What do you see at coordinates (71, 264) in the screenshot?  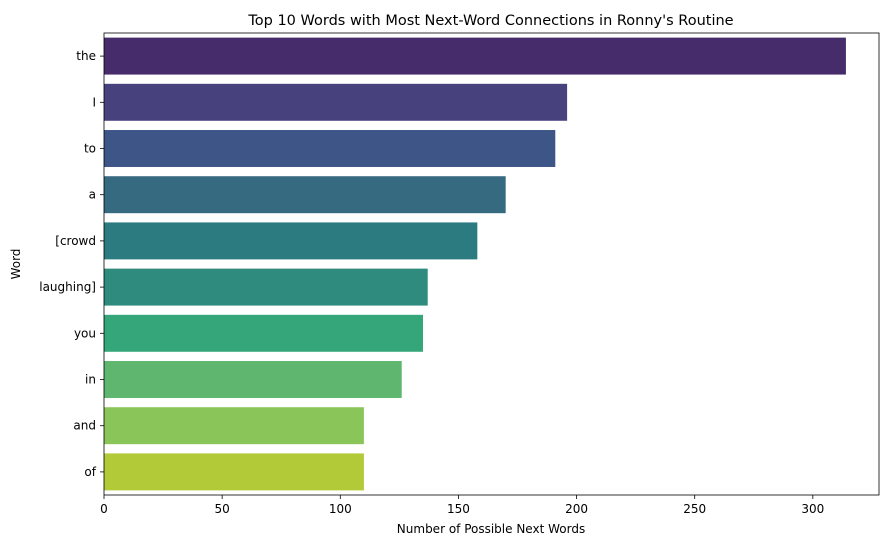 I see `y-axis-ticks: the Ito a [crowd laughing] you in and of` at bounding box center [71, 264].